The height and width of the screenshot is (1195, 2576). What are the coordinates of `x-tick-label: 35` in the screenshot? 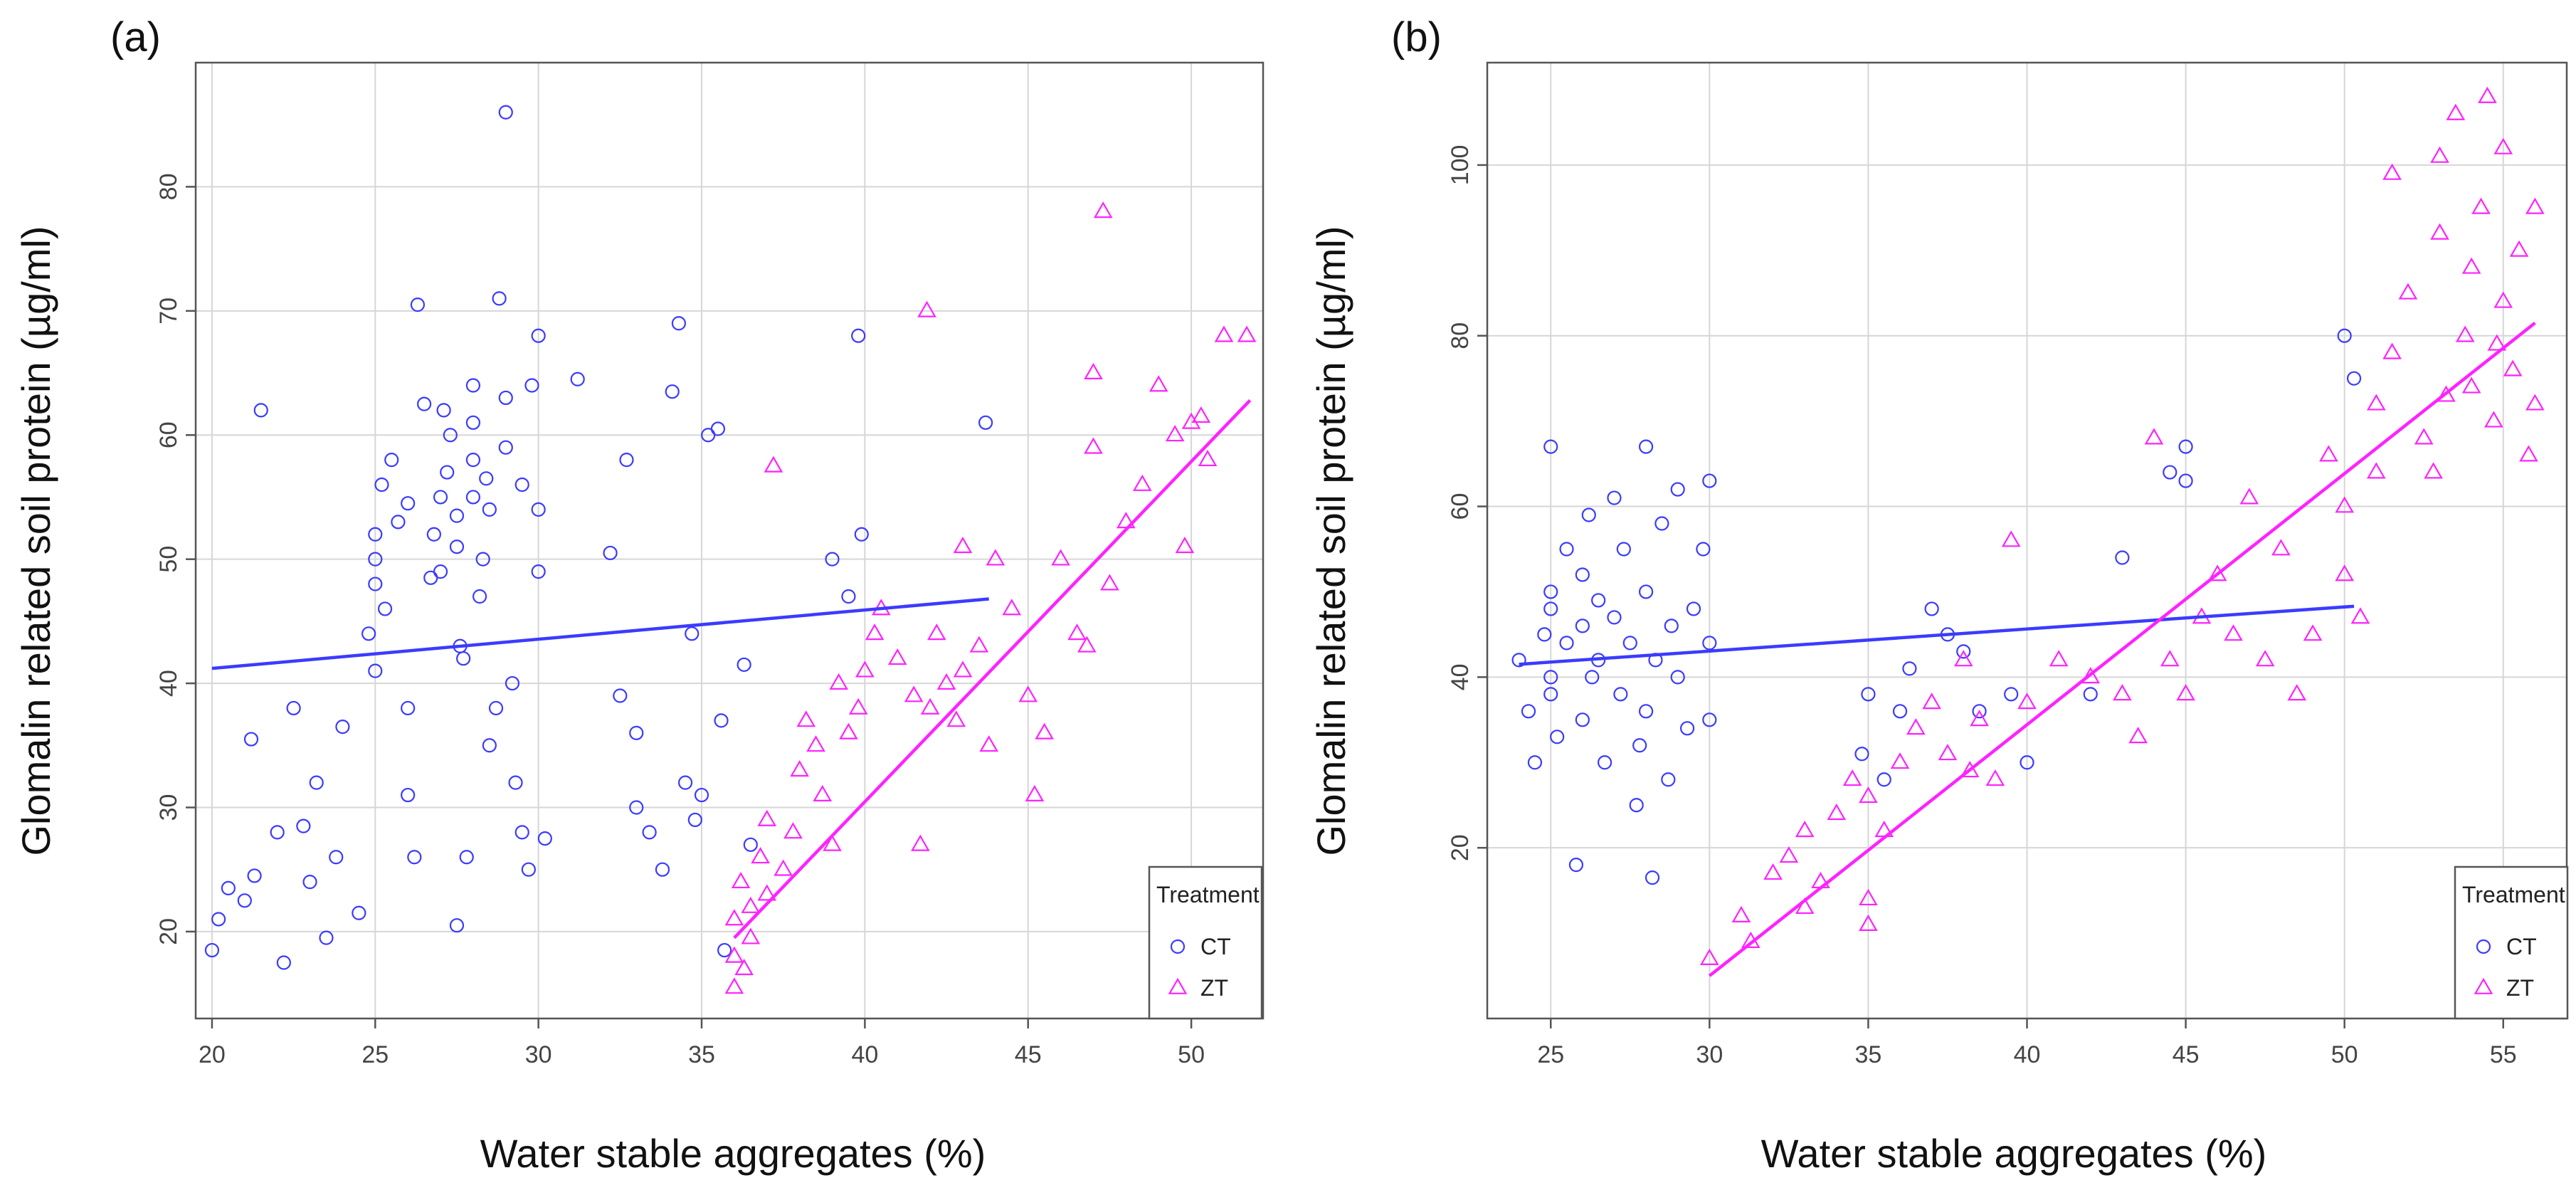 It's located at (702, 1054).